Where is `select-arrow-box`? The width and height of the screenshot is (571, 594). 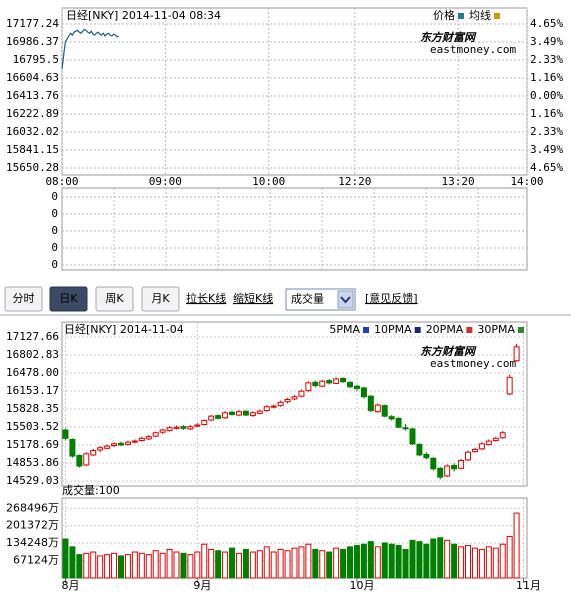
select-arrow-box is located at coordinates (345, 299).